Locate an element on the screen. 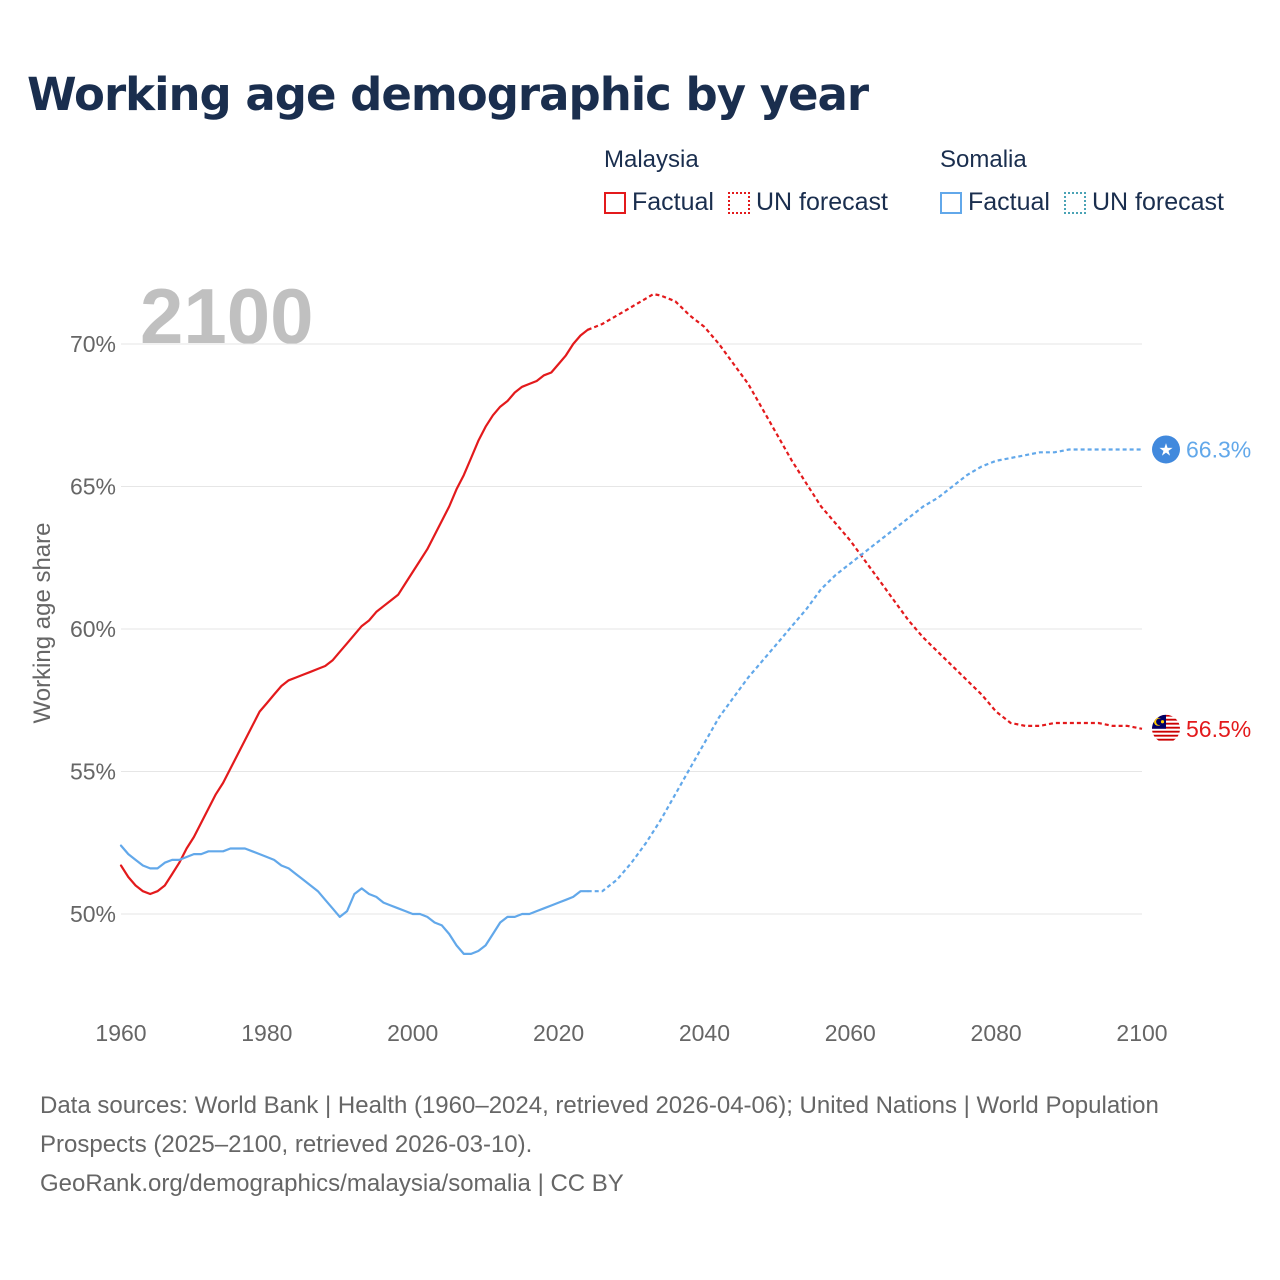 This screenshot has height=1280, width=1280. legend-item-malaysia-forecast: UN forecast is located at coordinates (807, 202).